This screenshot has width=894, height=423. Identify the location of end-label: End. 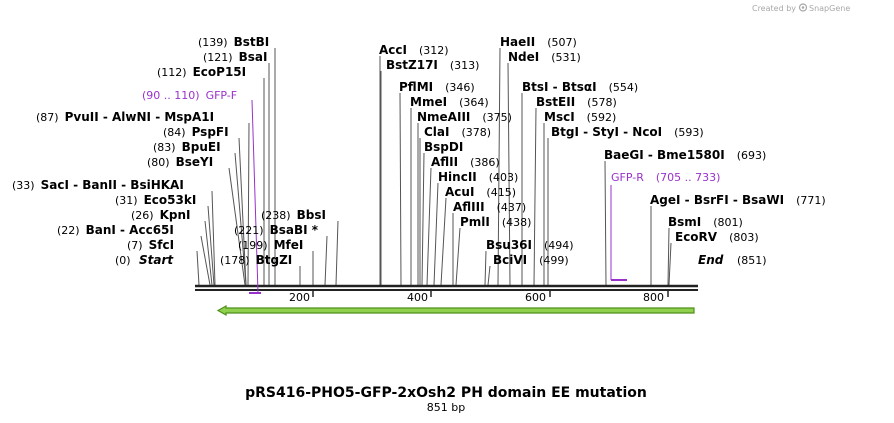
(711, 260).